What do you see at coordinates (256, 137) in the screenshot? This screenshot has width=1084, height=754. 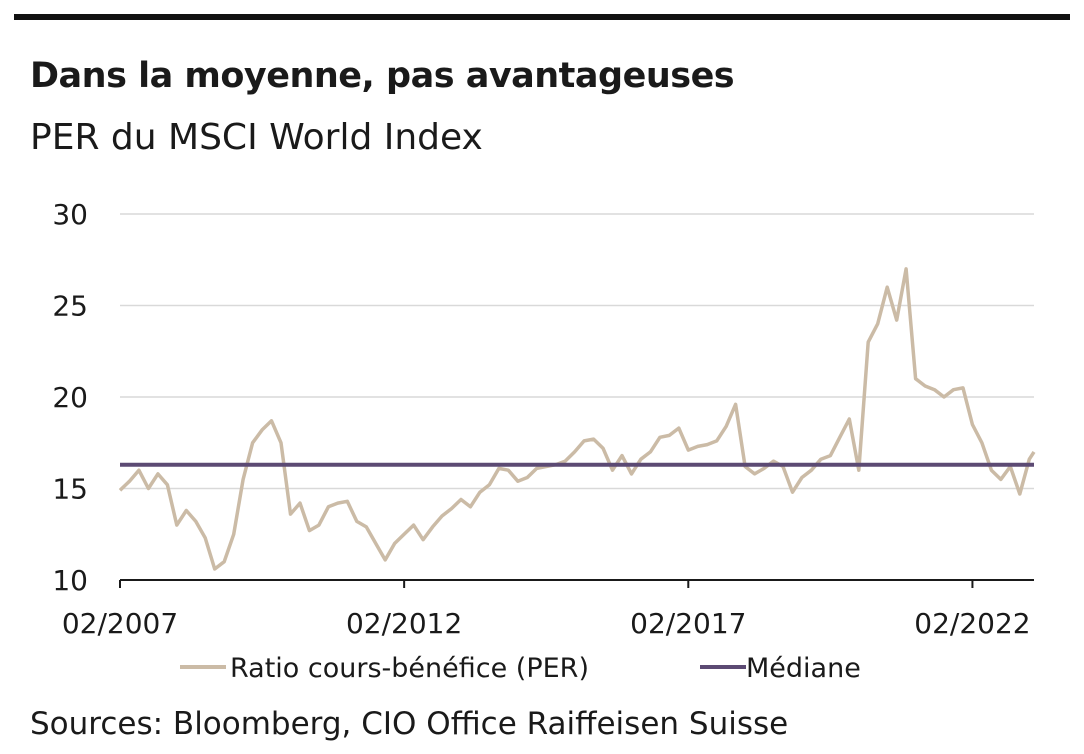 I see `chart-subtitle: PER du MSCI World Index` at bounding box center [256, 137].